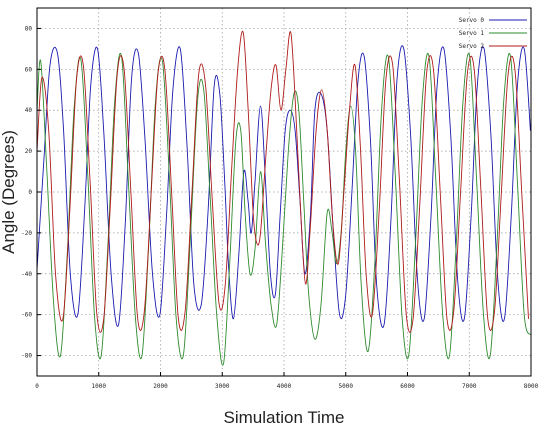 The image size is (542, 434). What do you see at coordinates (29, 110) in the screenshot?
I see `y-tick-label: 40` at bounding box center [29, 110].